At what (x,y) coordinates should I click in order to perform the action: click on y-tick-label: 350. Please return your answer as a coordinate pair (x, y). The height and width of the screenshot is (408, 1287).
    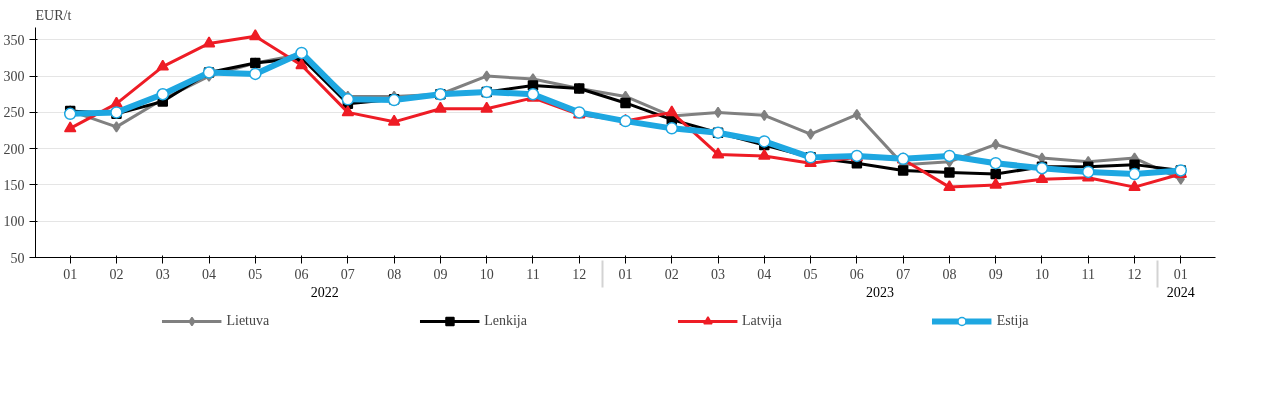
    Looking at the image, I should click on (14, 40).